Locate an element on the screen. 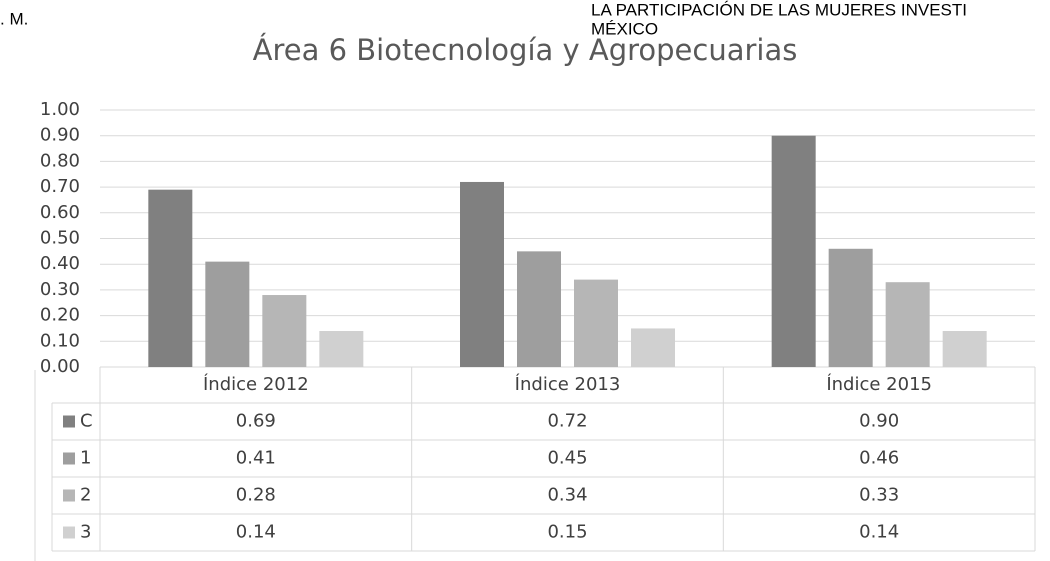  table-value: 0.34 is located at coordinates (567, 495).